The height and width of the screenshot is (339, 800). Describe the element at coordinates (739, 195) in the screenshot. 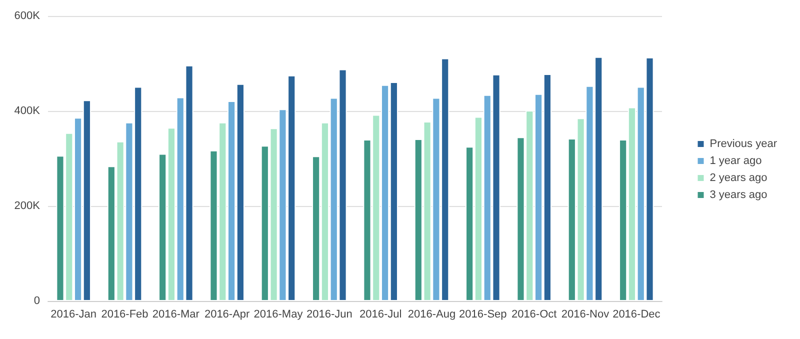

I see `legend-label: 3 years ago` at that location.